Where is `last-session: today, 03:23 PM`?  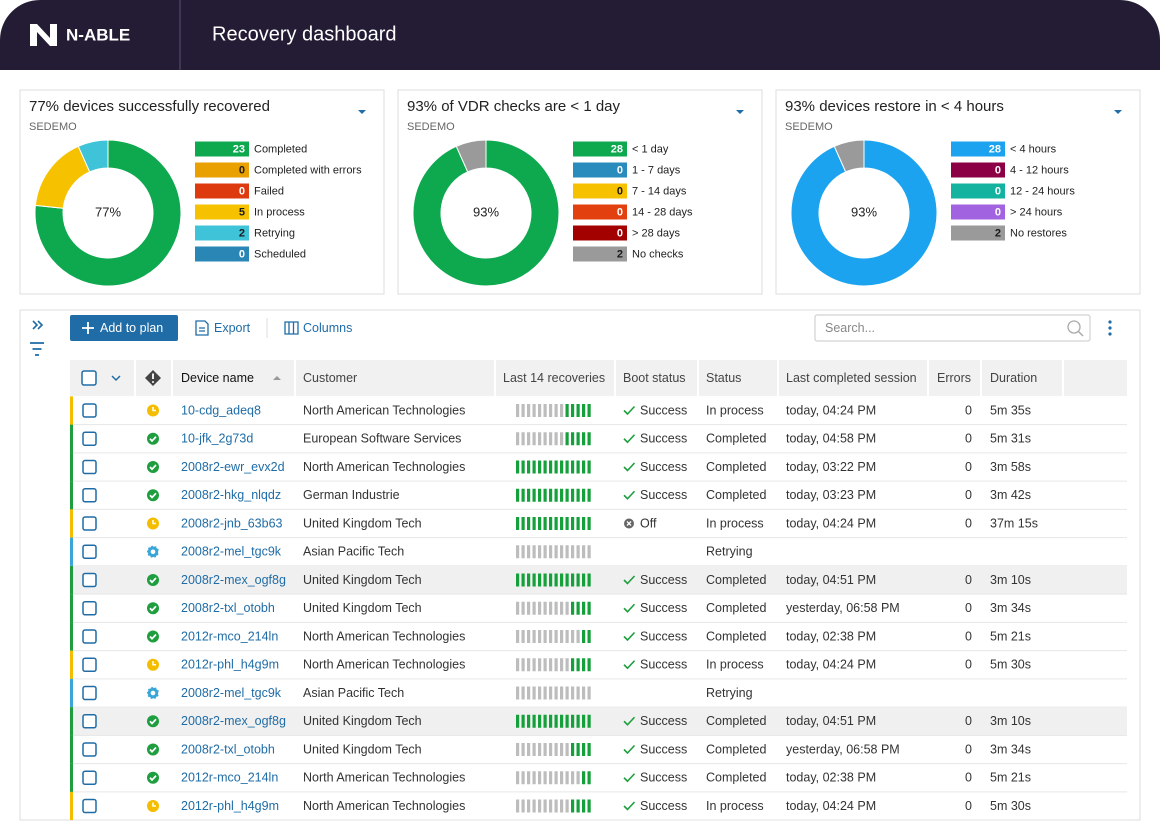 last-session: today, 03:23 PM is located at coordinates (831, 495).